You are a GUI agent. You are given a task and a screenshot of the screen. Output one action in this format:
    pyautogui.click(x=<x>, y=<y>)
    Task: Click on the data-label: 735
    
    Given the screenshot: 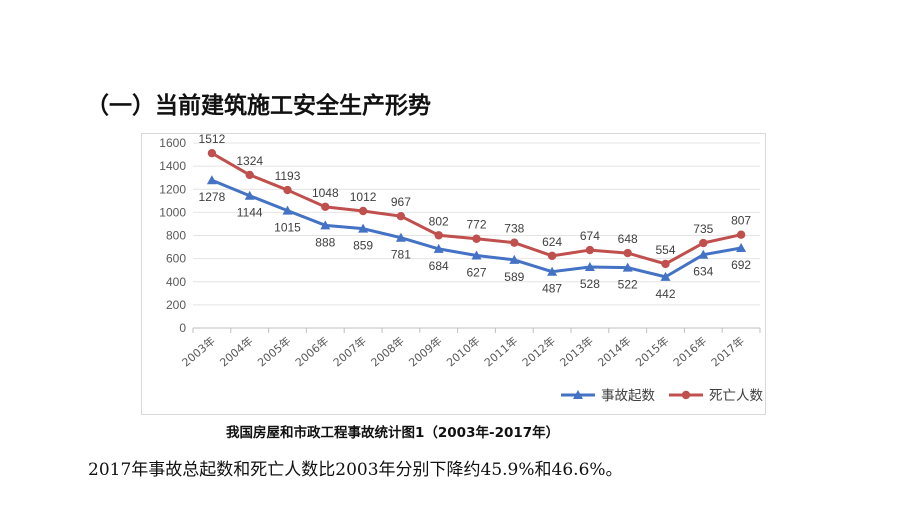 What is the action you would take?
    pyautogui.click(x=703, y=229)
    